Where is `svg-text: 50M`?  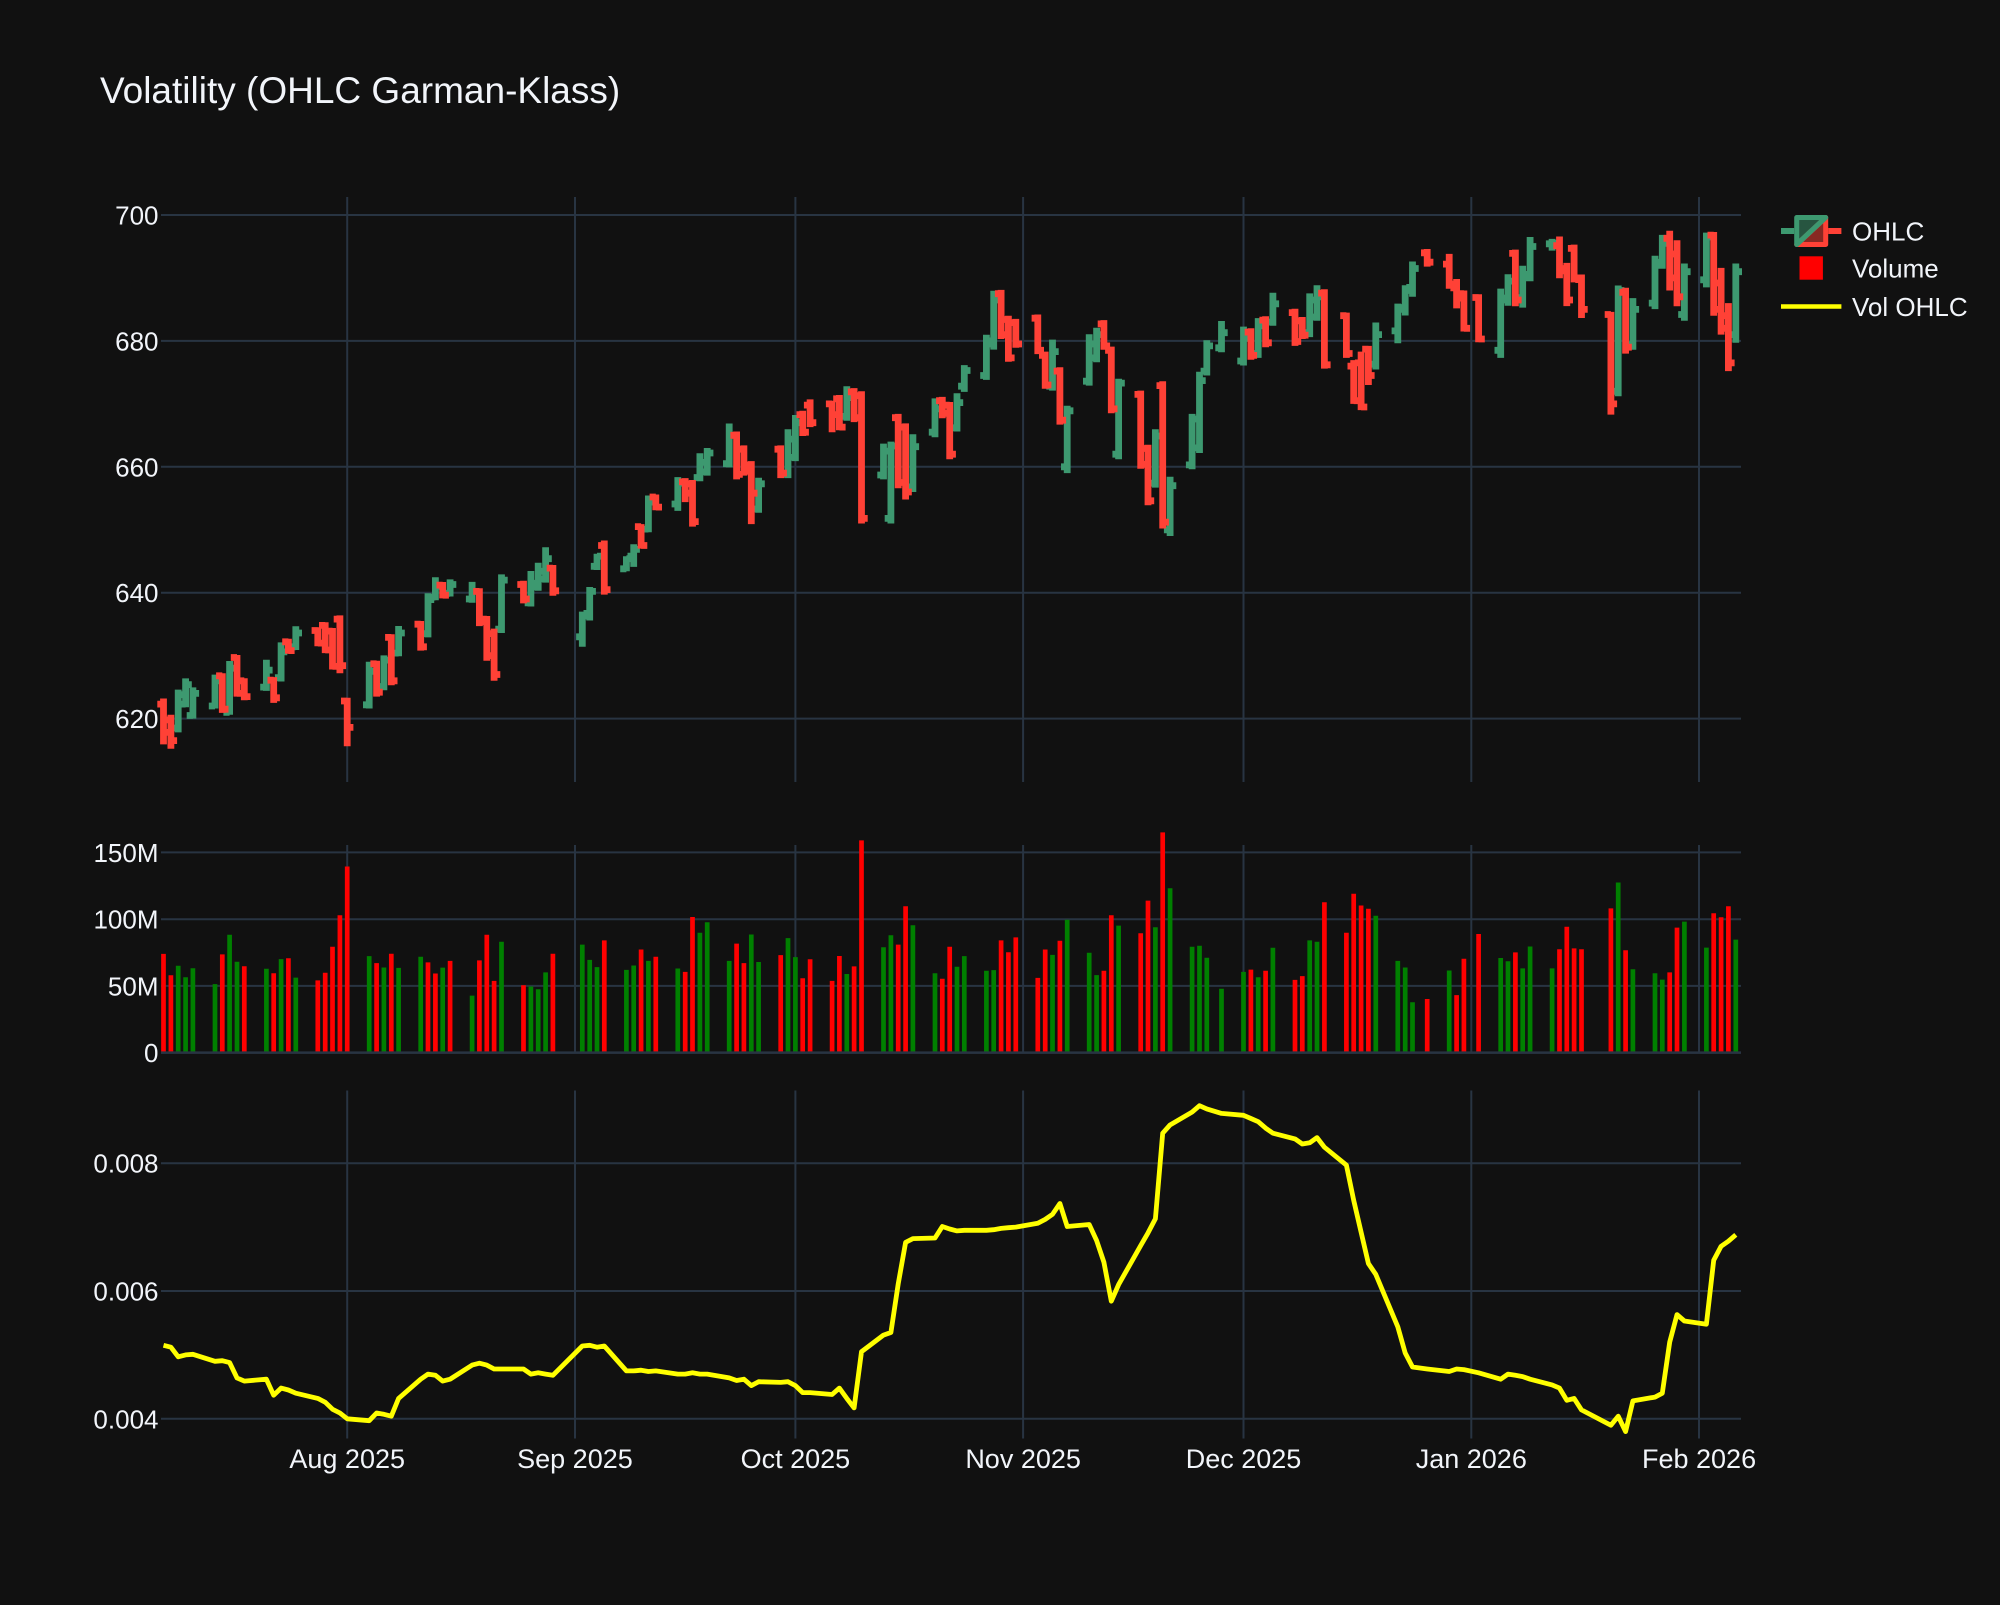
svg-text: 50M is located at coordinates (133, 986).